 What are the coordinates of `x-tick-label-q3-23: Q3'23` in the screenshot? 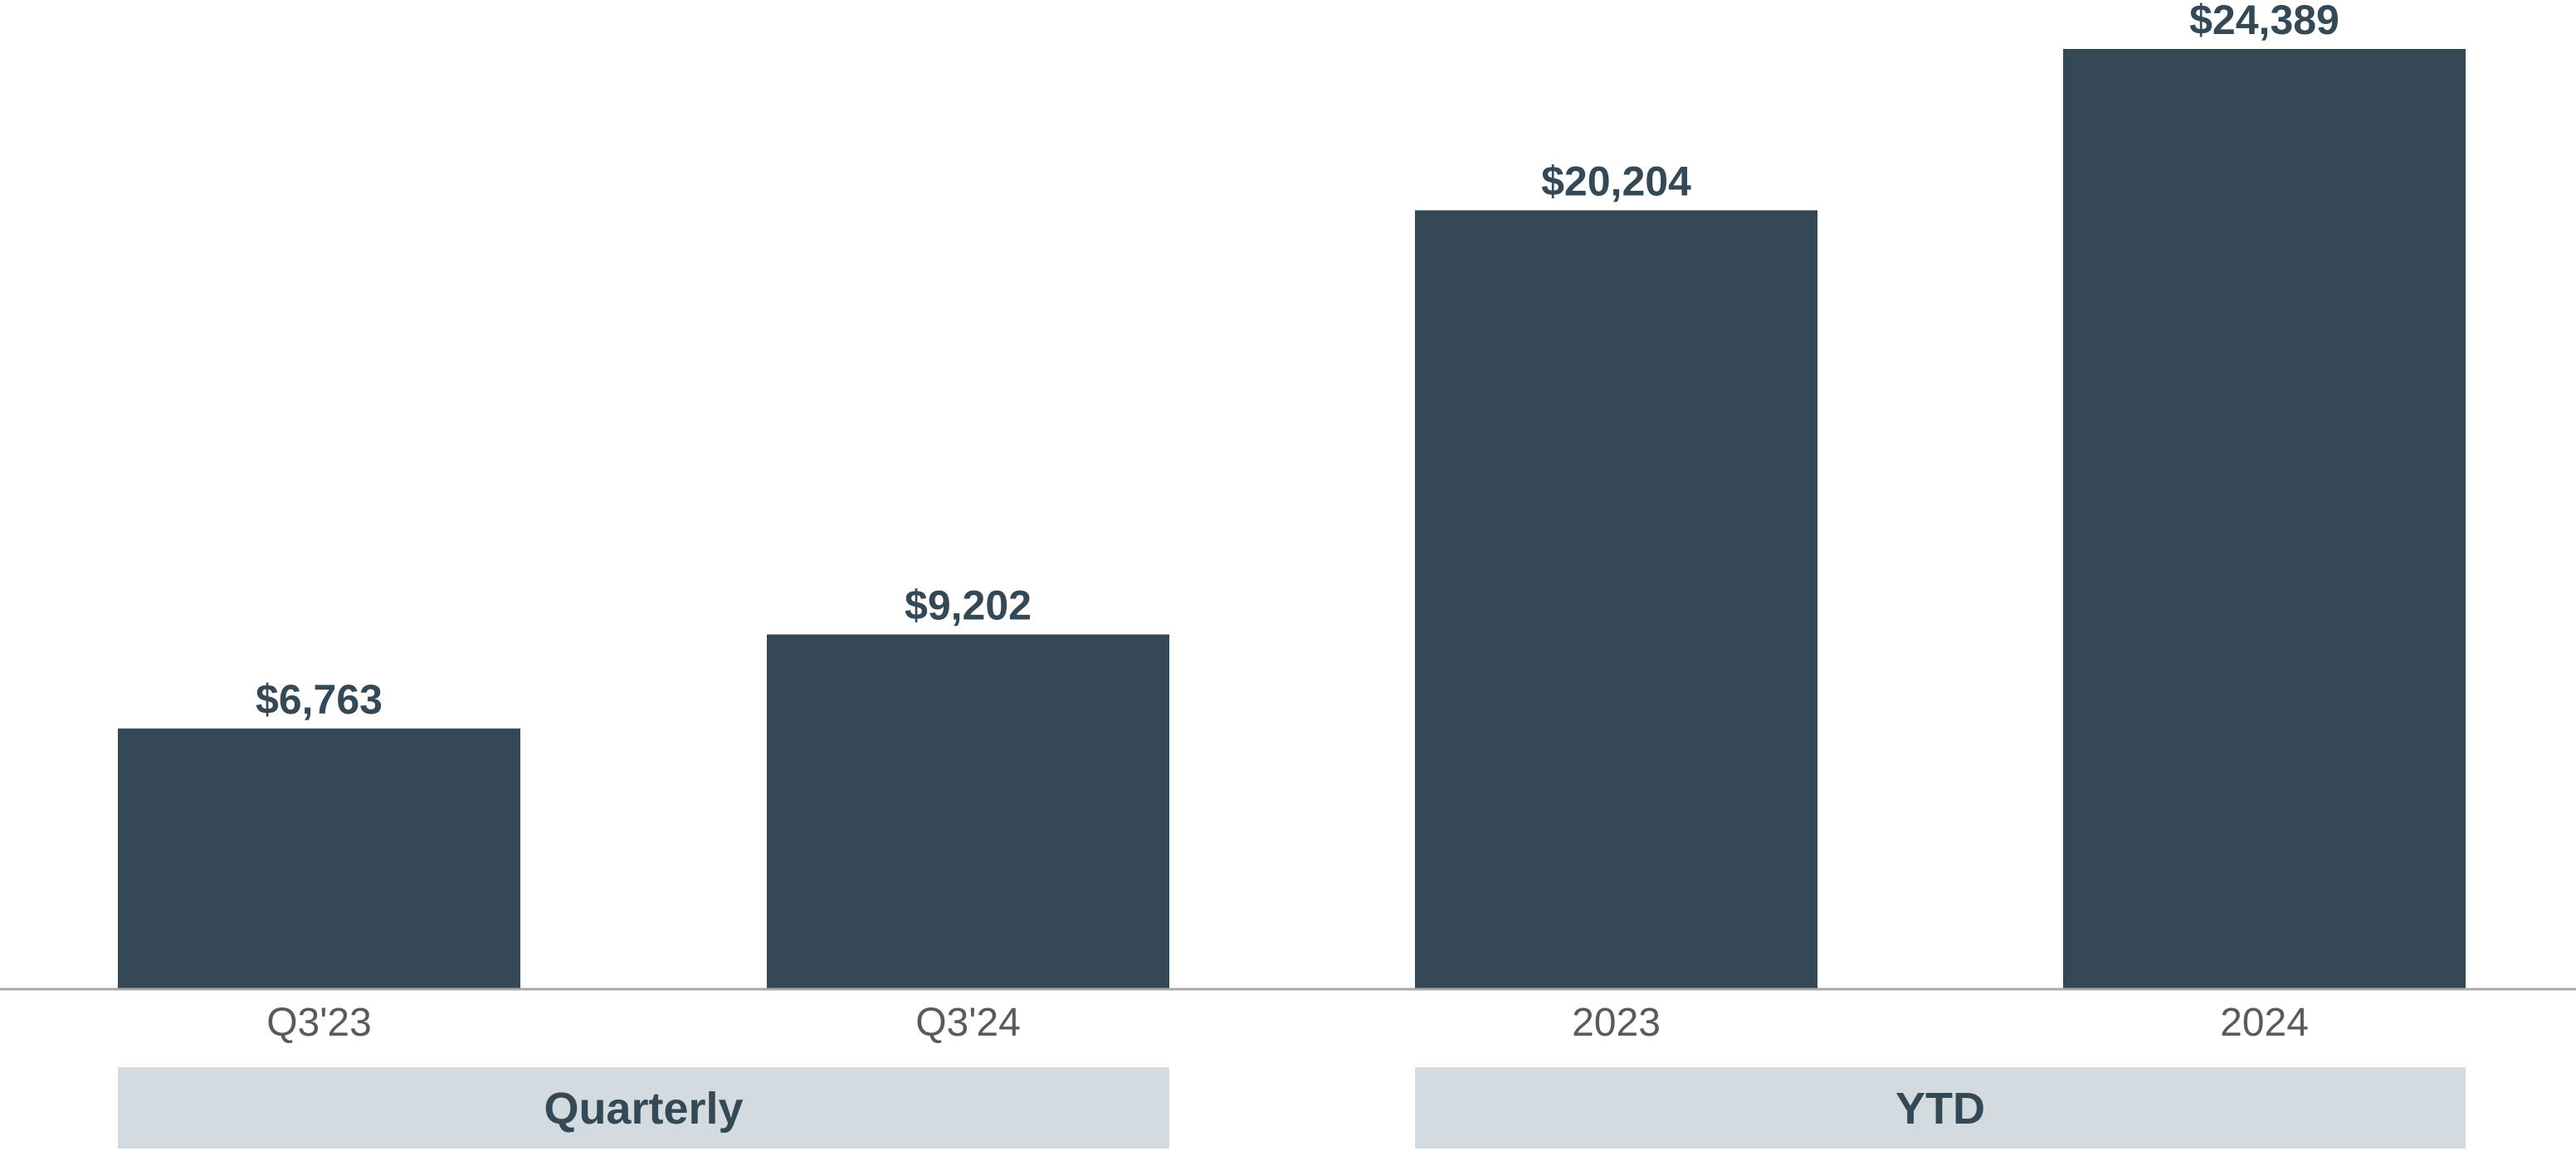 It's located at (319, 1023).